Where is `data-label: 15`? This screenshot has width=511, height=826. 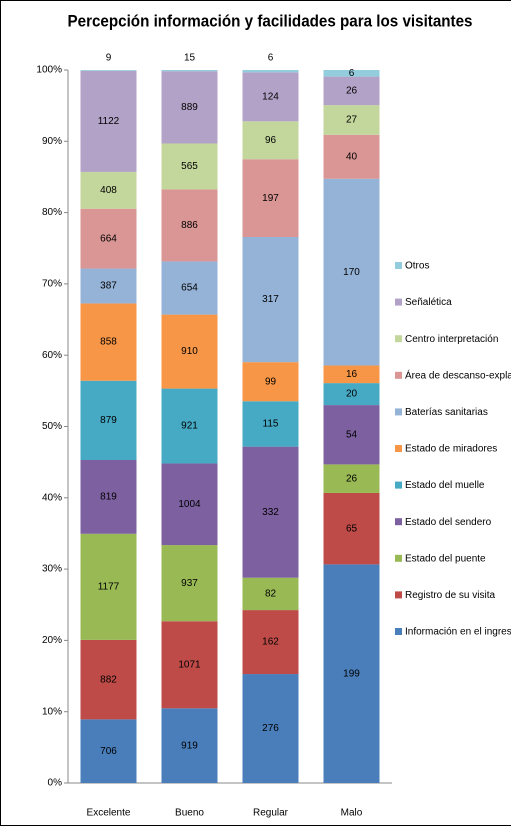
data-label: 15 is located at coordinates (190, 58).